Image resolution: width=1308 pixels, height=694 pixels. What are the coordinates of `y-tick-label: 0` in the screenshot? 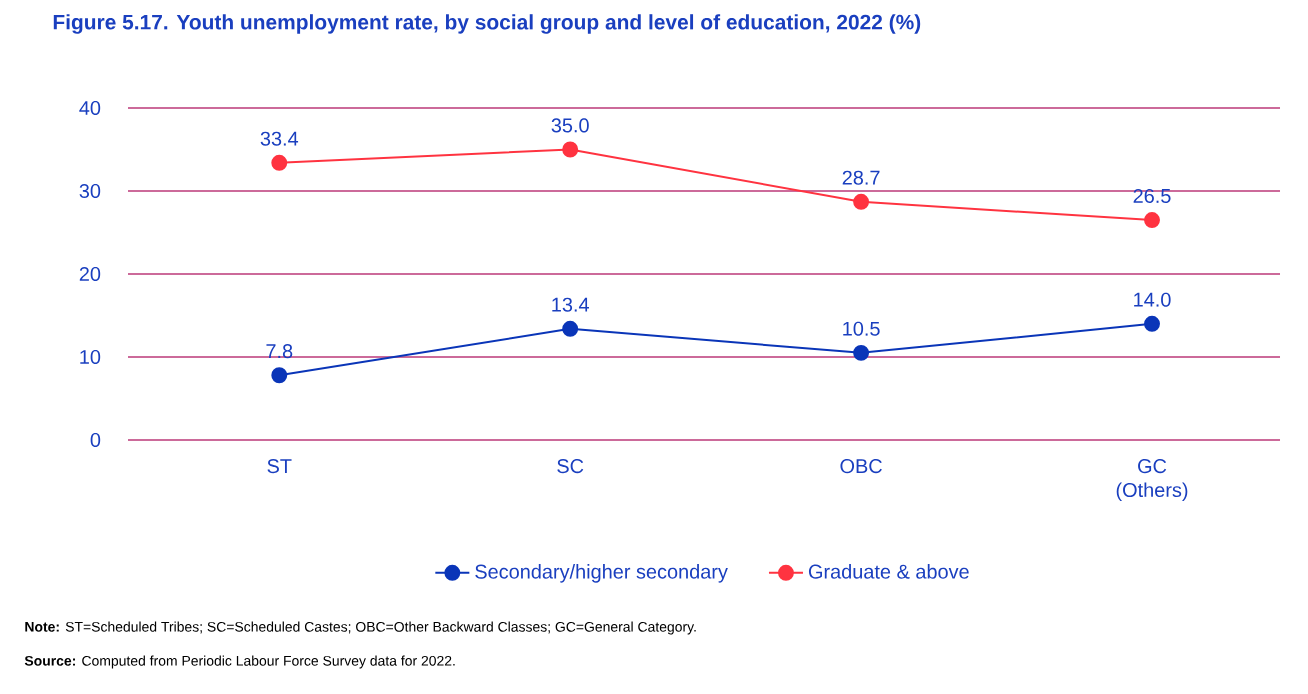 It's located at (95, 440).